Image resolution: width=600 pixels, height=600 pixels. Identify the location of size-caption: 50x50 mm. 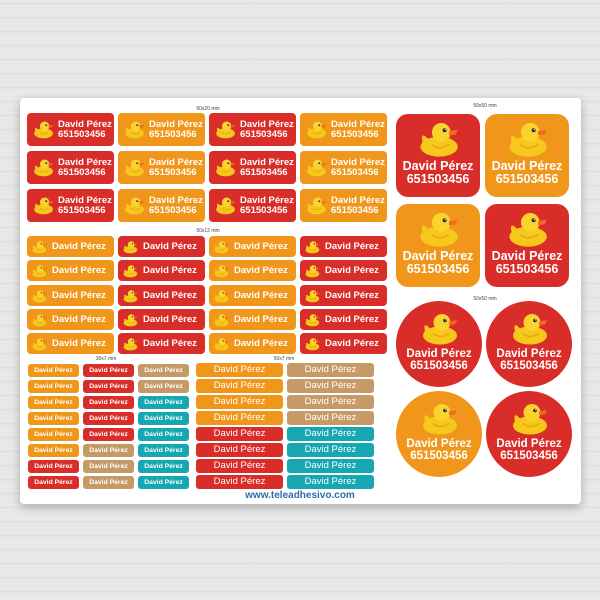
(485, 106).